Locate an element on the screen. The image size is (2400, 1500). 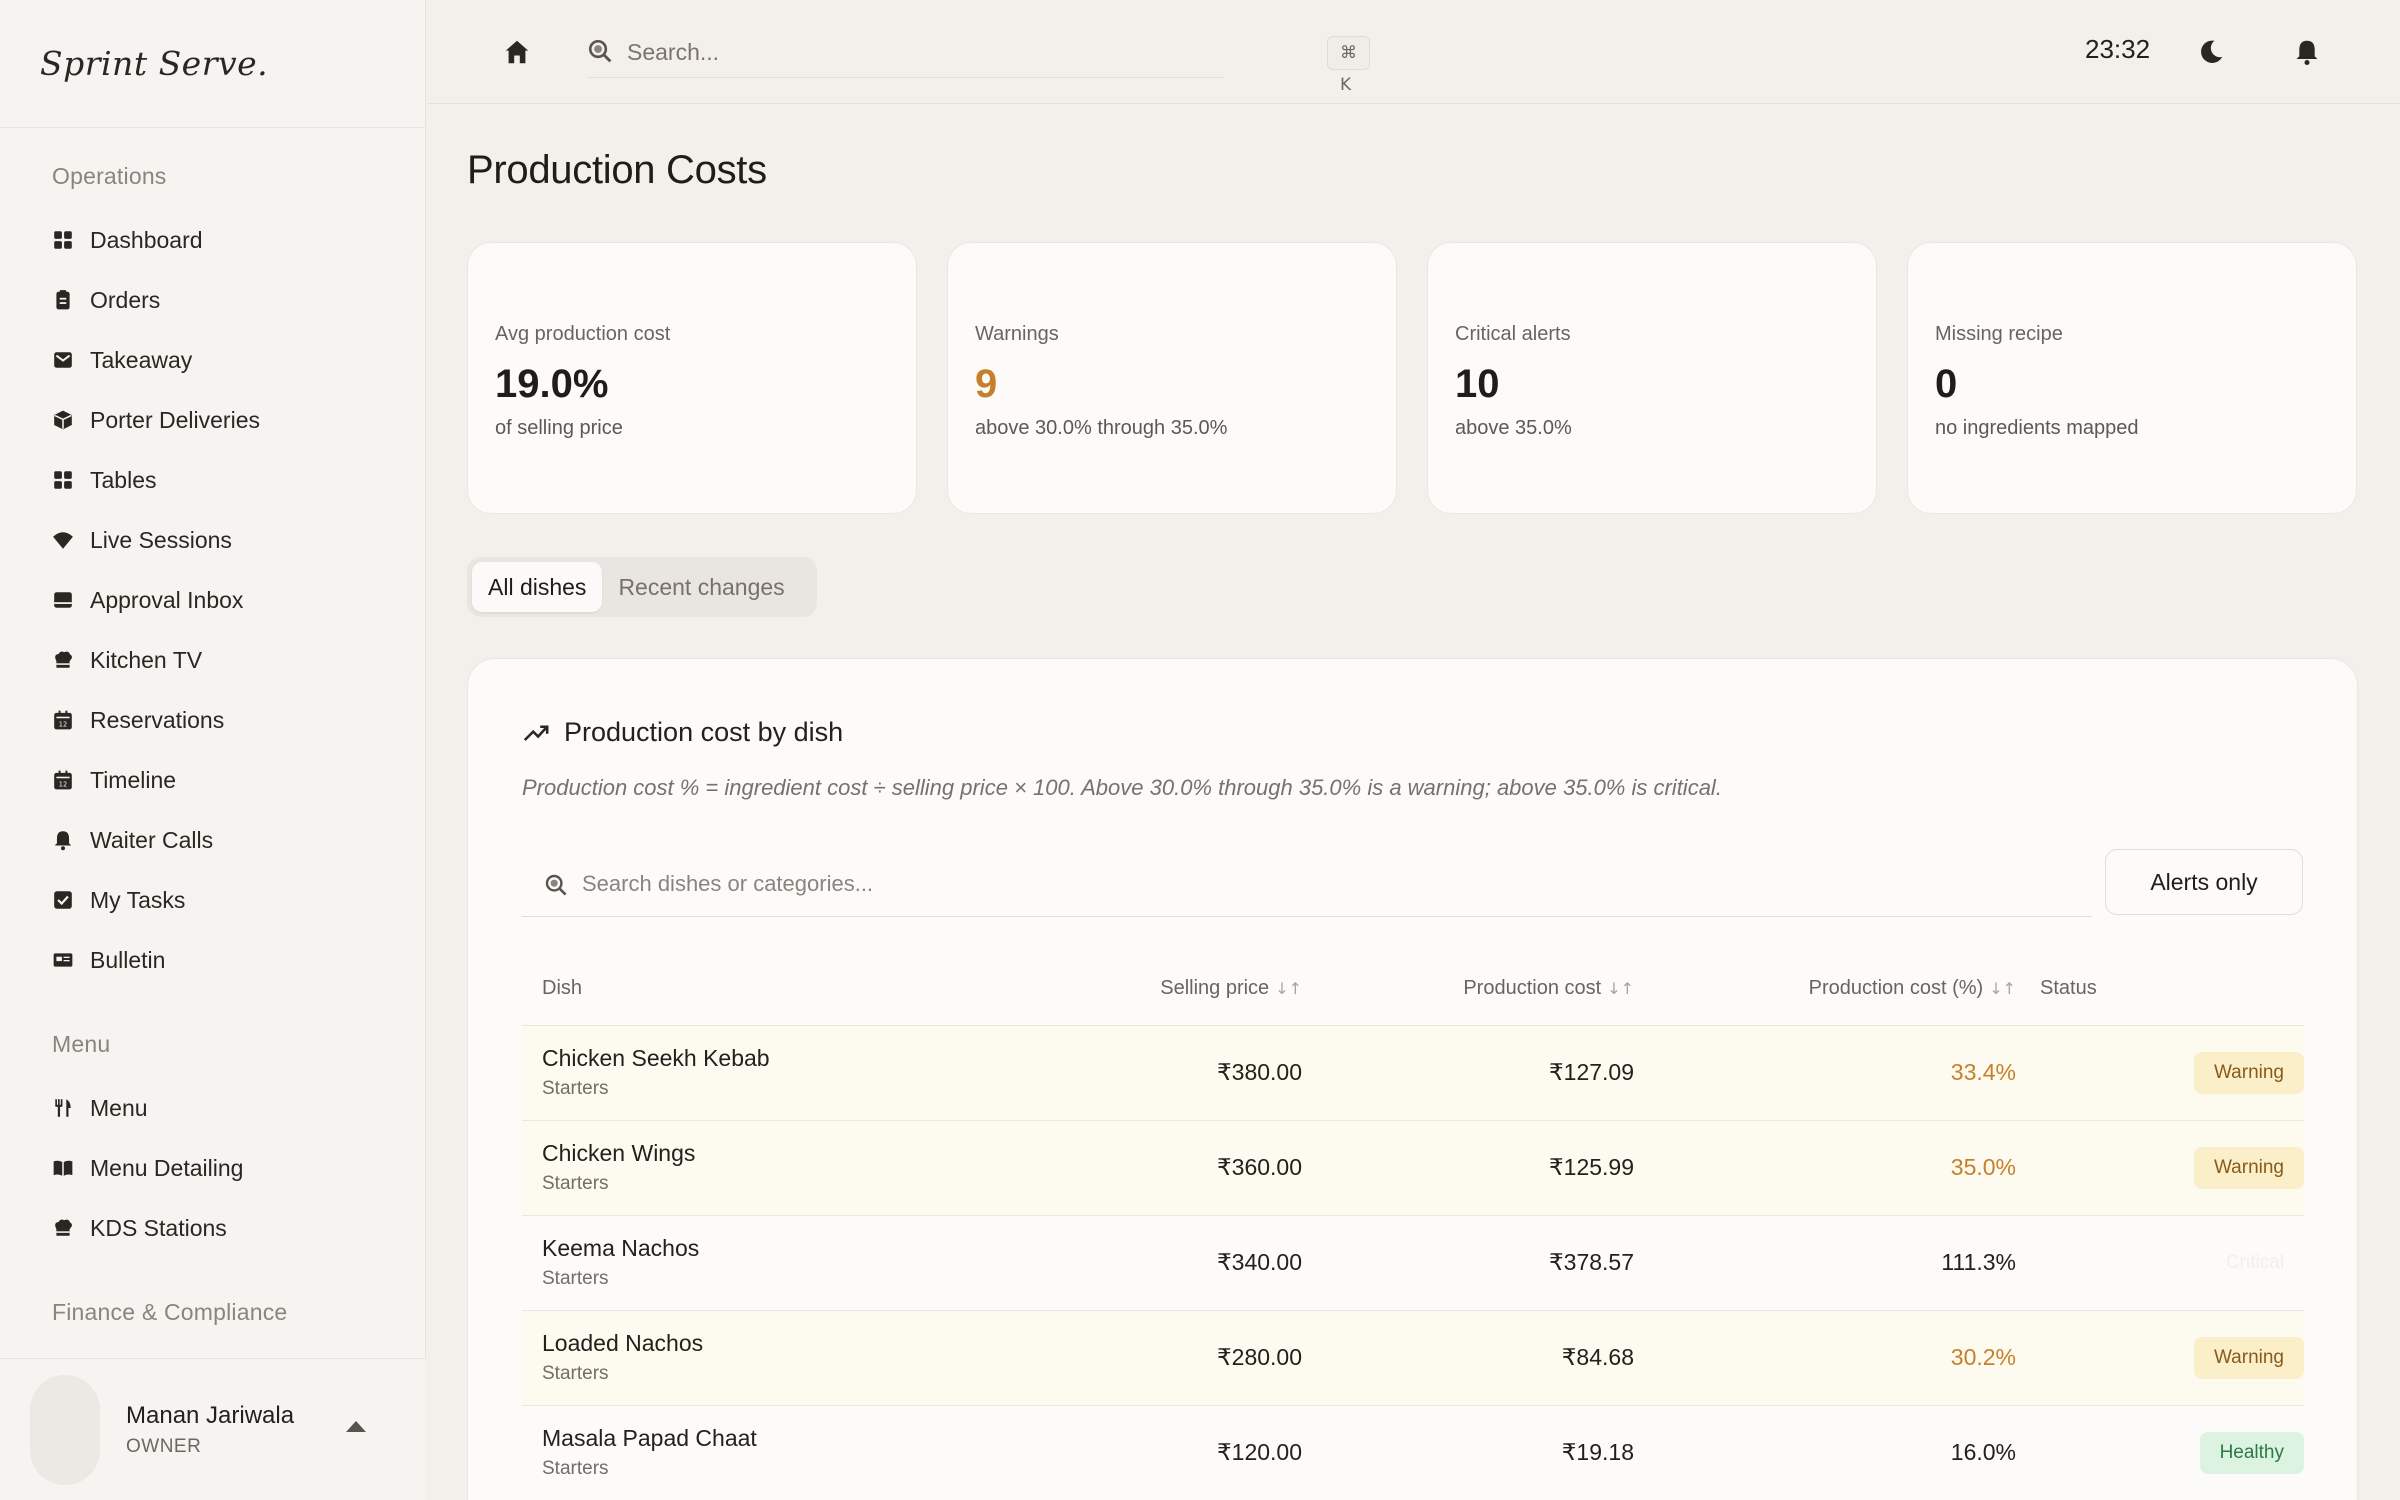
sidebar-item-label: Reservations is located at coordinates (157, 719).